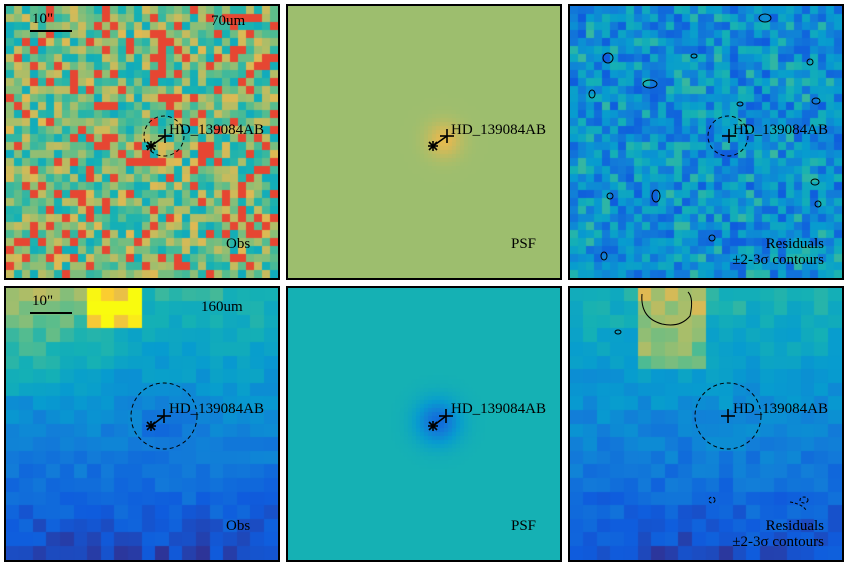 The height and width of the screenshot is (566, 850). I want to click on residual-contour, so click(618, 332).